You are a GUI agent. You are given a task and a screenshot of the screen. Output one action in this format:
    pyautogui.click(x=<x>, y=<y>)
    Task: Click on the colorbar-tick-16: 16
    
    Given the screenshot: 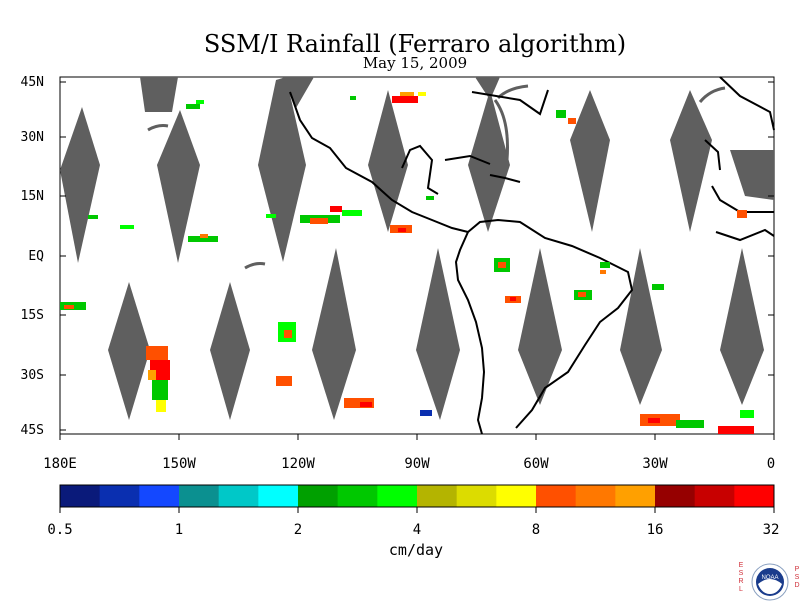 What is the action you would take?
    pyautogui.click(x=655, y=530)
    